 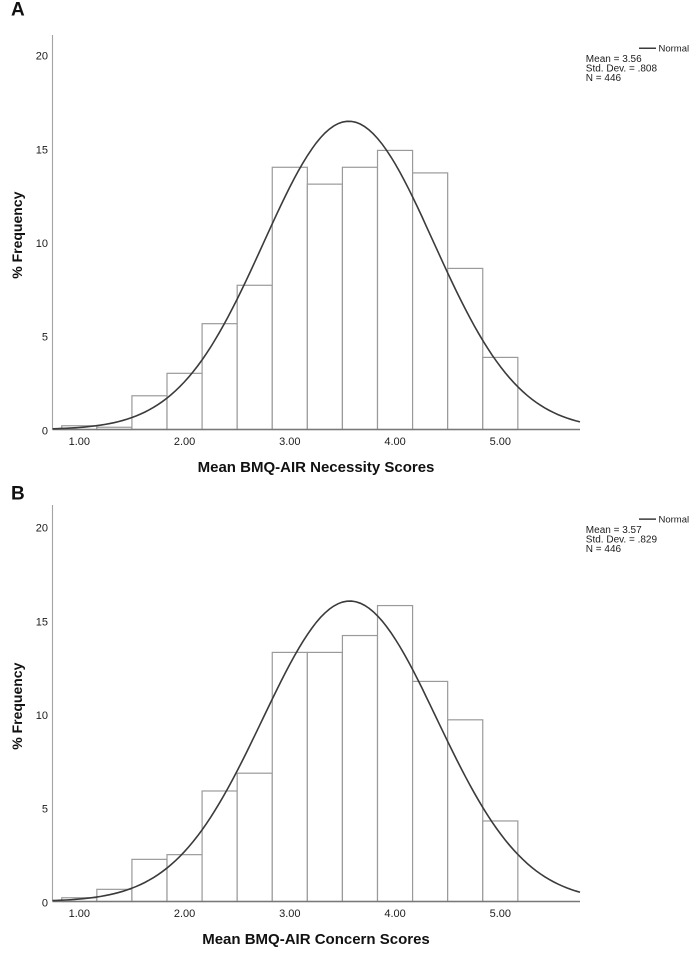 I want to click on svg-text: A, so click(x=18, y=10).